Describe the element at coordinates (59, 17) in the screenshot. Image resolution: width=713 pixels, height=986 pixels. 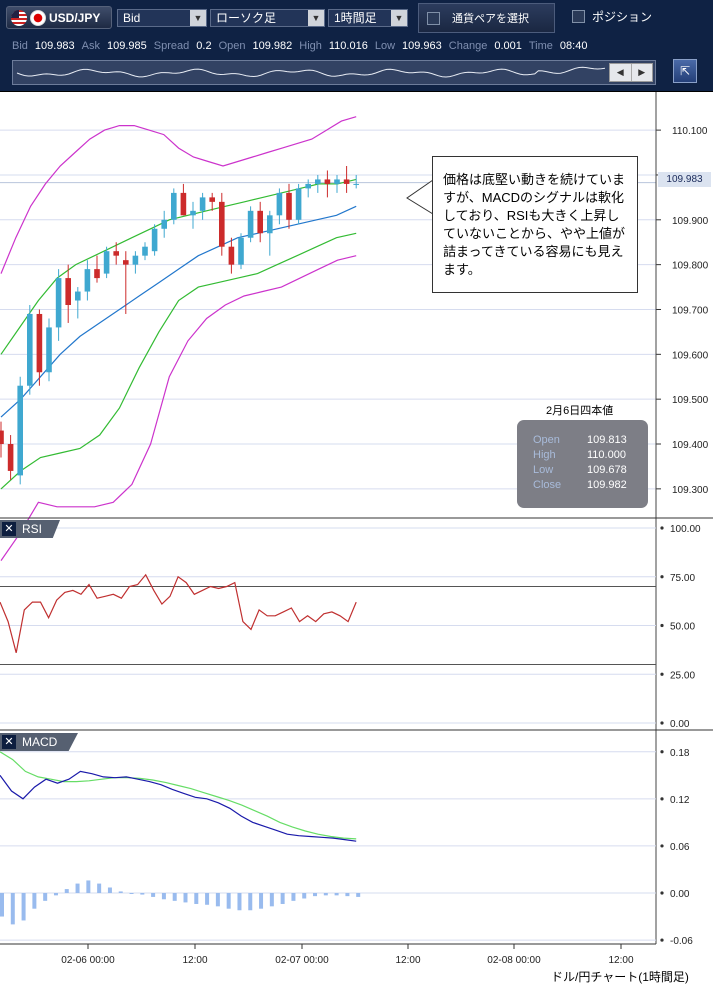
I see `currency-pair-button: USD/JPY` at that location.